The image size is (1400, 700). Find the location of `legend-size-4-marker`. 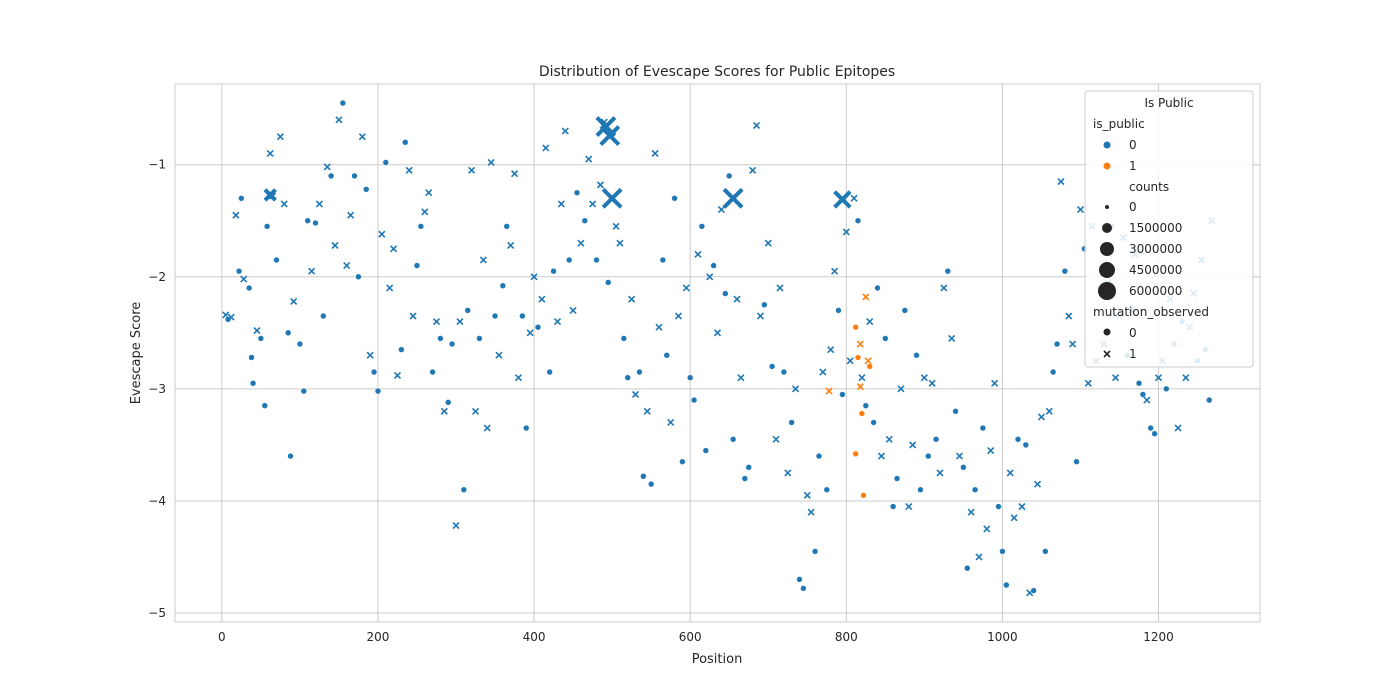

legend-size-4-marker is located at coordinates (1107, 291).